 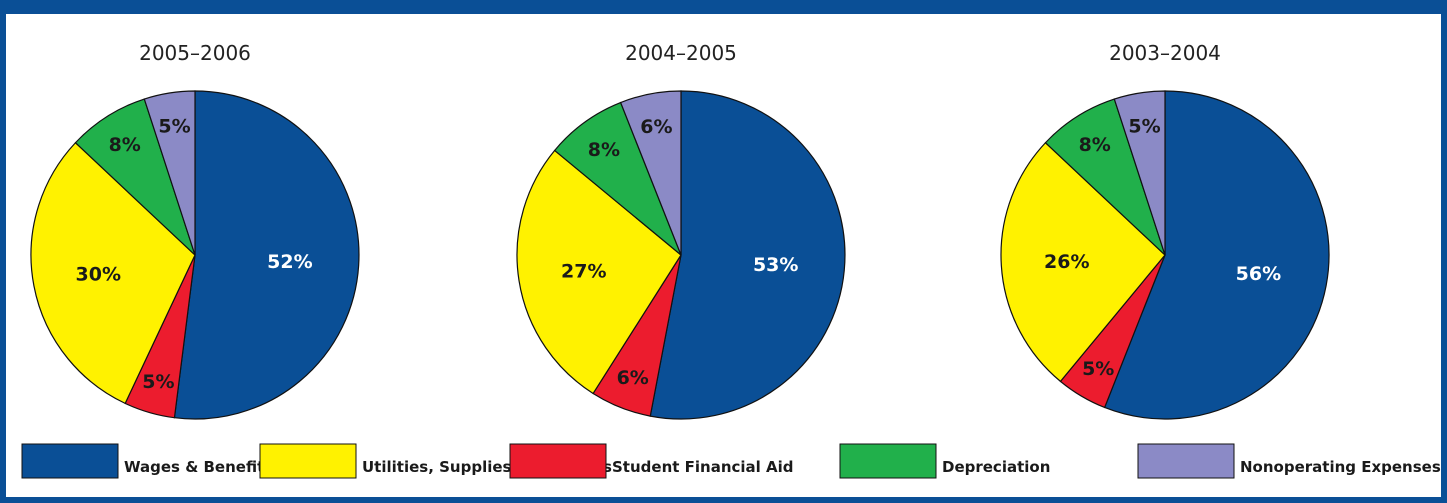 What do you see at coordinates (1258, 274) in the screenshot?
I see `pie-label-wages-benefits: 56%` at bounding box center [1258, 274].